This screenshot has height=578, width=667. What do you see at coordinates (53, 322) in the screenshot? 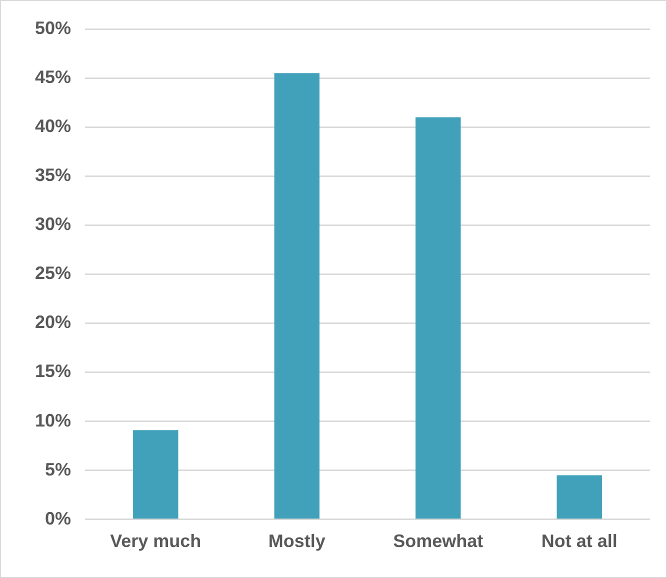
I see `y-tick-label: 20%` at bounding box center [53, 322].